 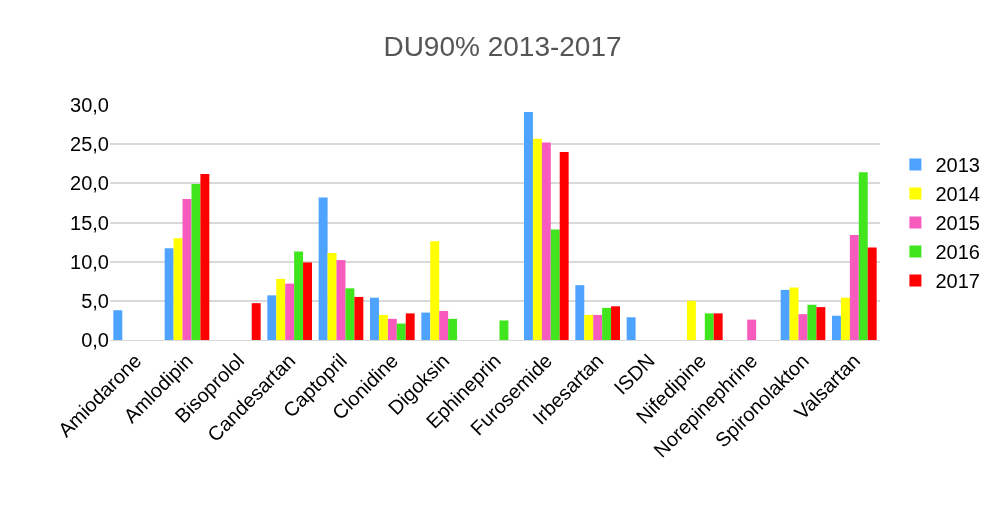 I want to click on y-tick-label: 5,0, so click(x=95, y=300).